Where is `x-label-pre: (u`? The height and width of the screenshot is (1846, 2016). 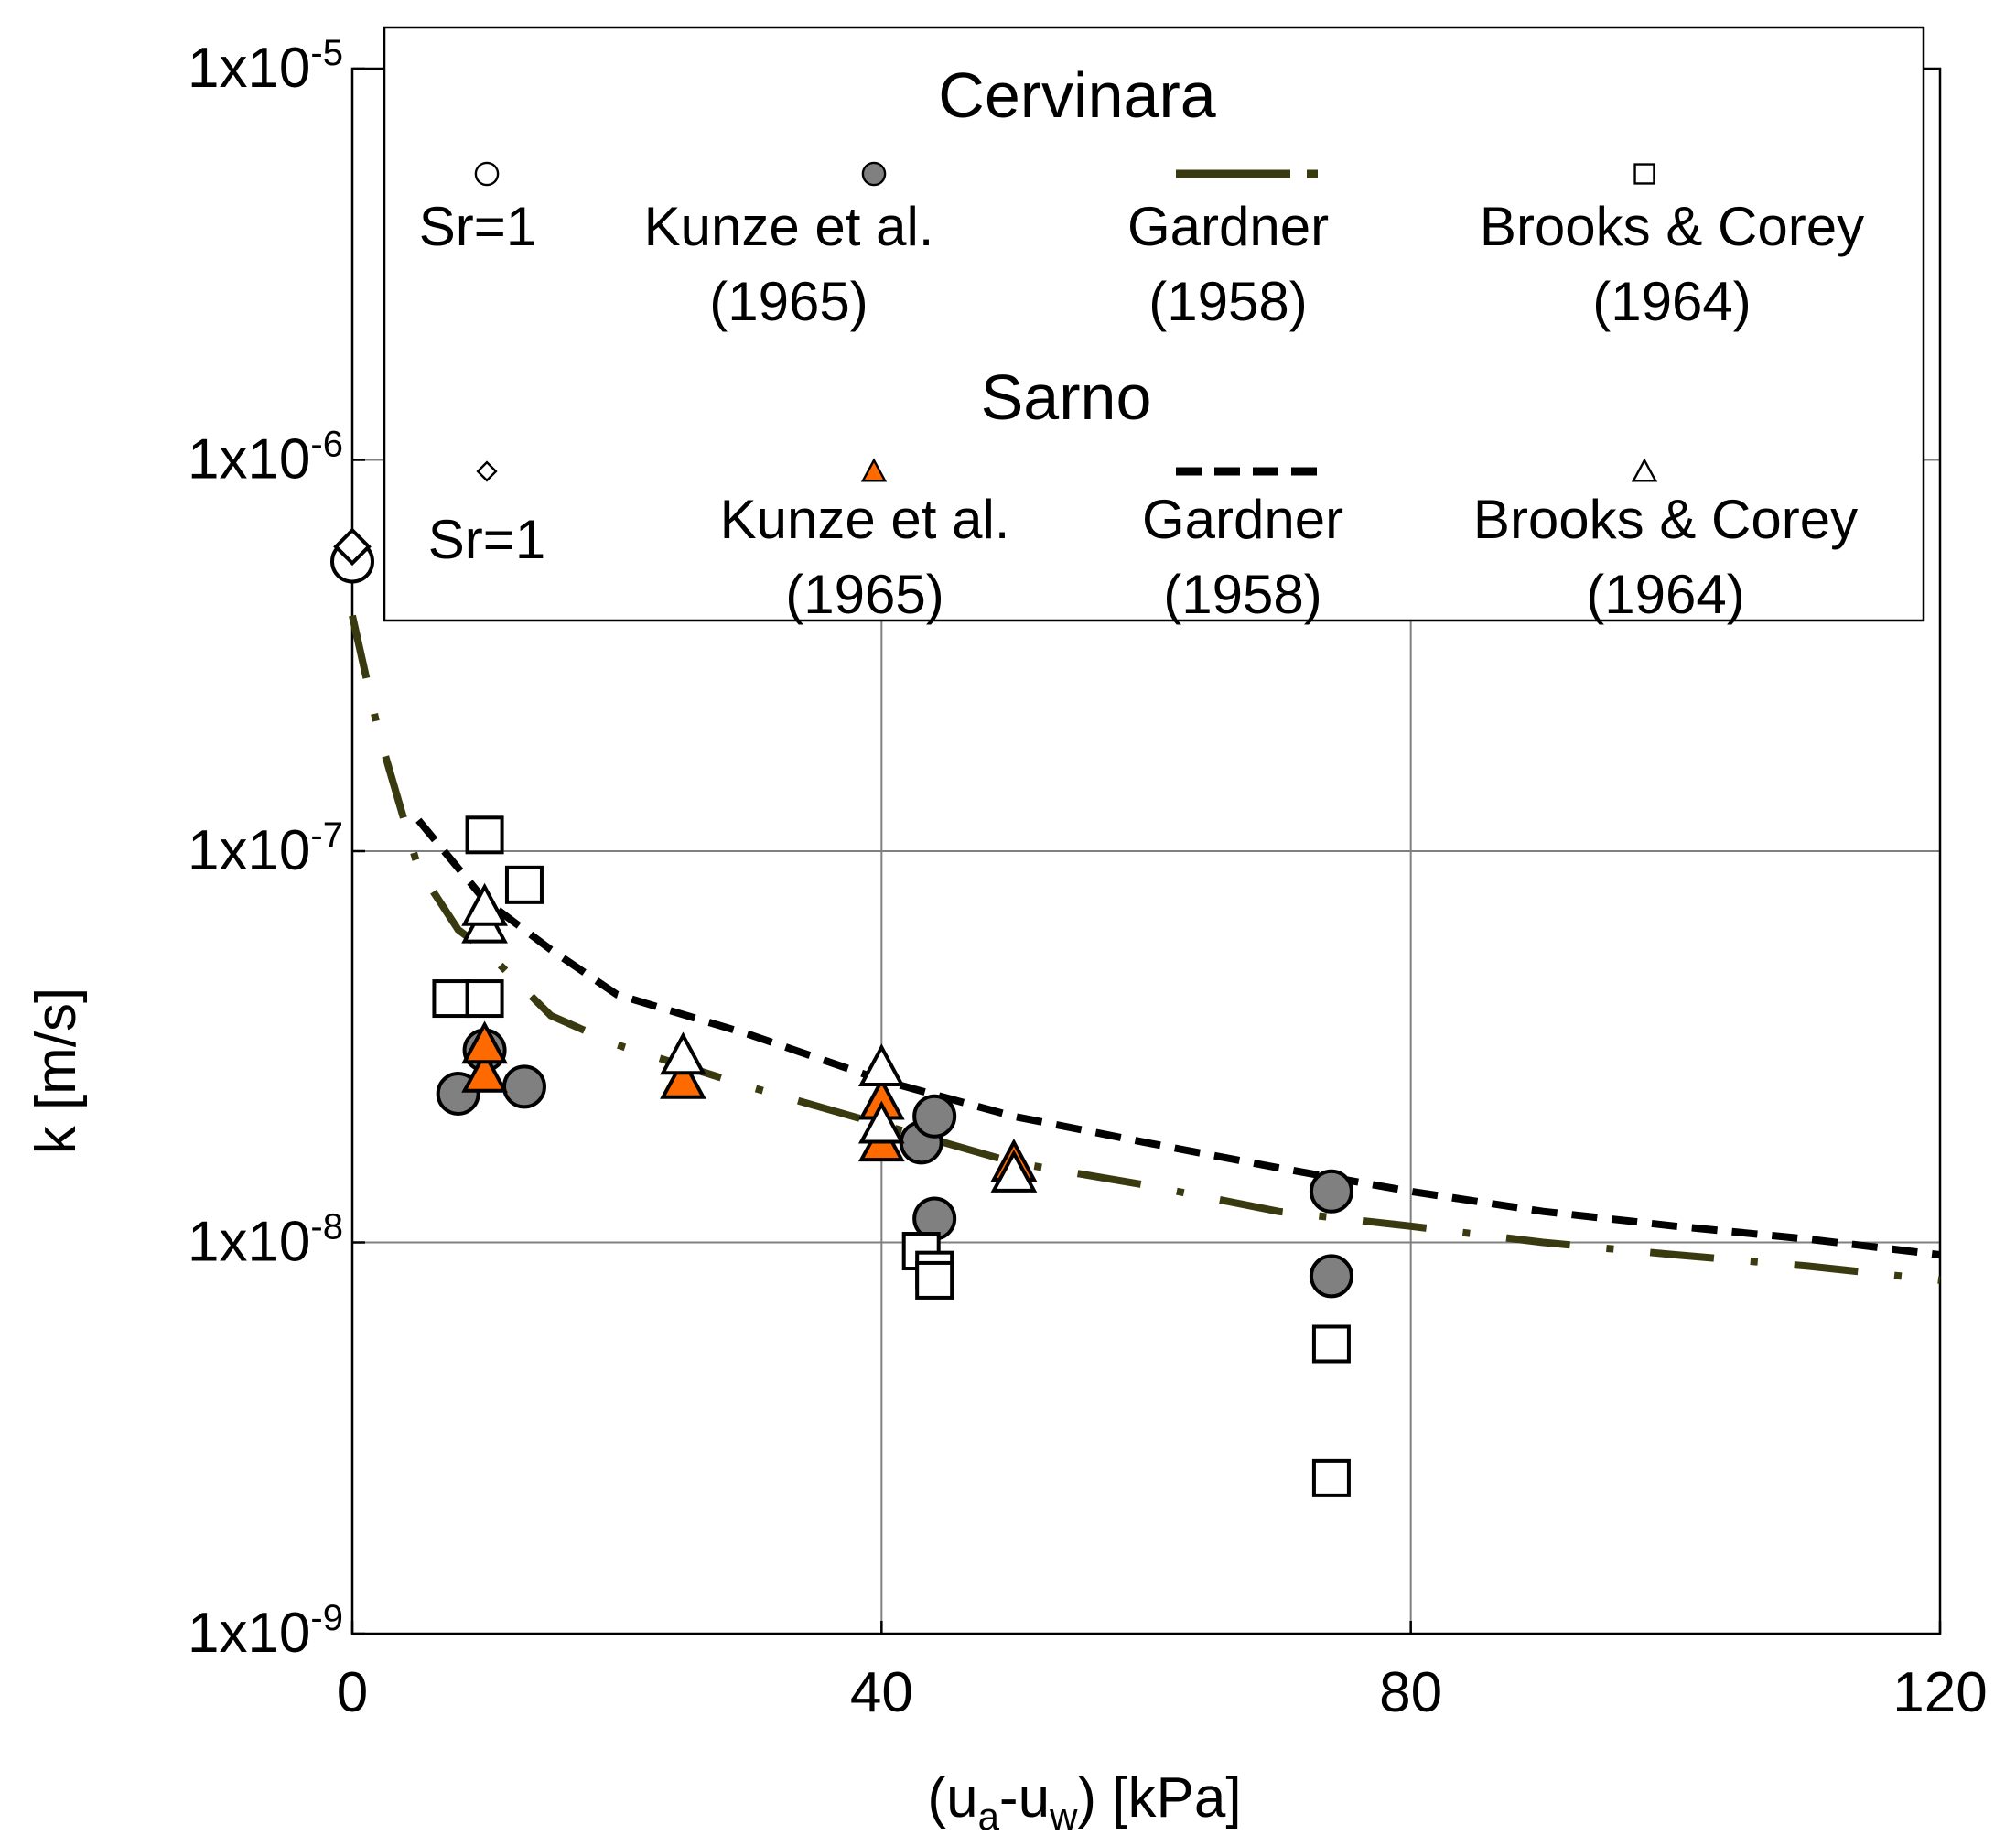
x-label-pre: (u is located at coordinates (952, 1798).